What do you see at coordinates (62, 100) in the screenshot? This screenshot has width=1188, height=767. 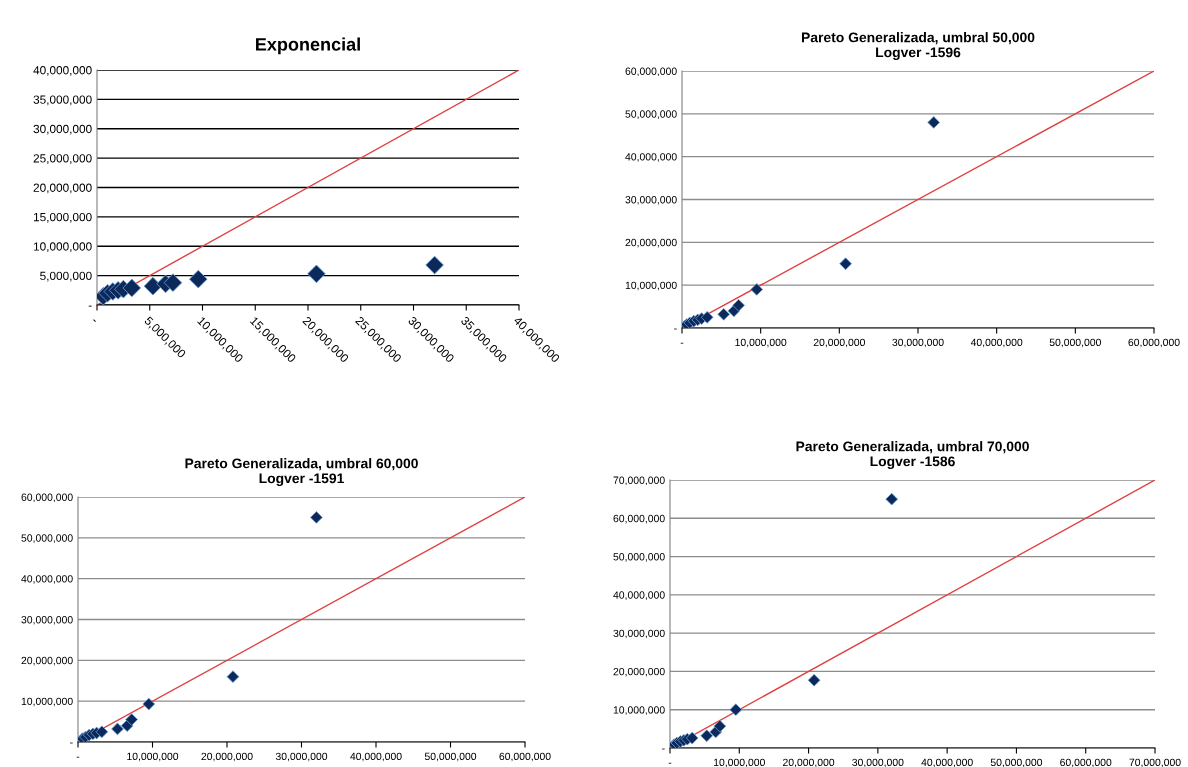 I see `y-tick-label: 35,000,000` at bounding box center [62, 100].